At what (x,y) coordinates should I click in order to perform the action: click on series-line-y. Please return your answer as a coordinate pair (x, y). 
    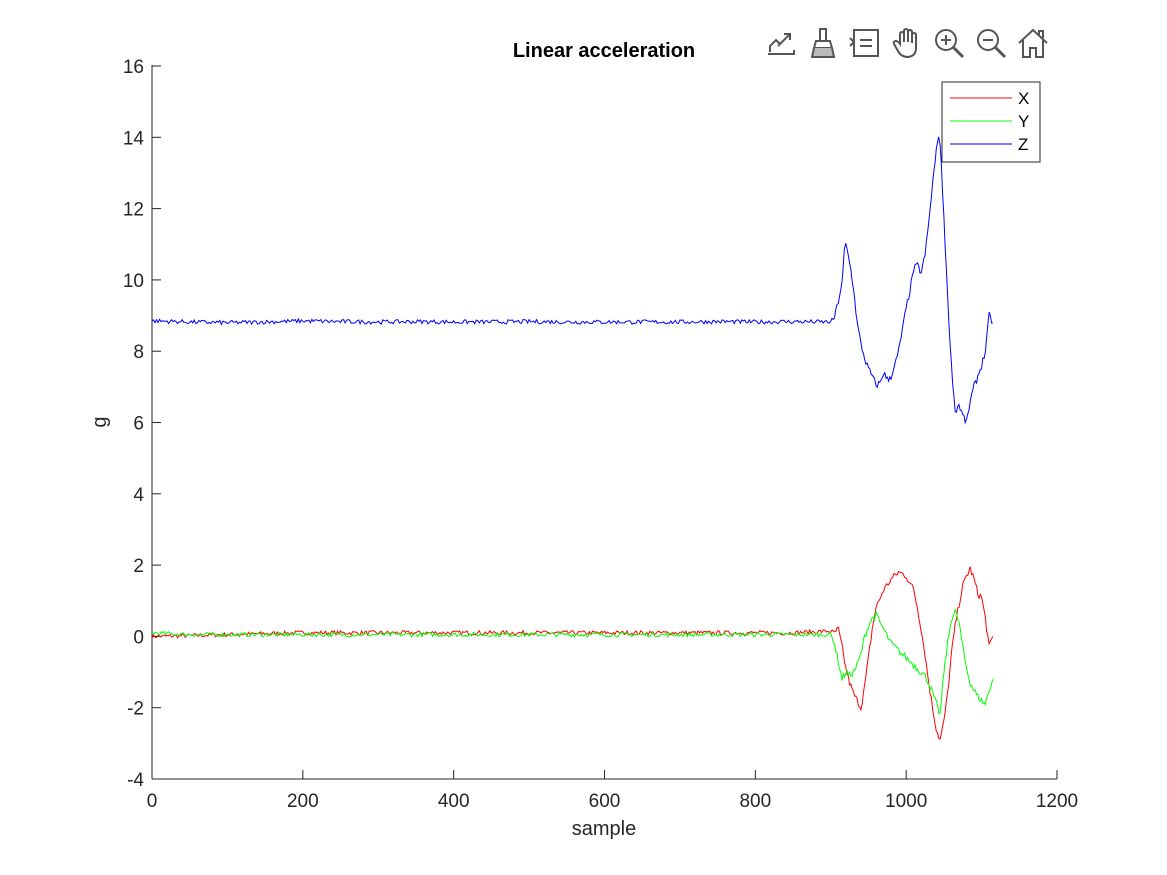
    Looking at the image, I should click on (572, 661).